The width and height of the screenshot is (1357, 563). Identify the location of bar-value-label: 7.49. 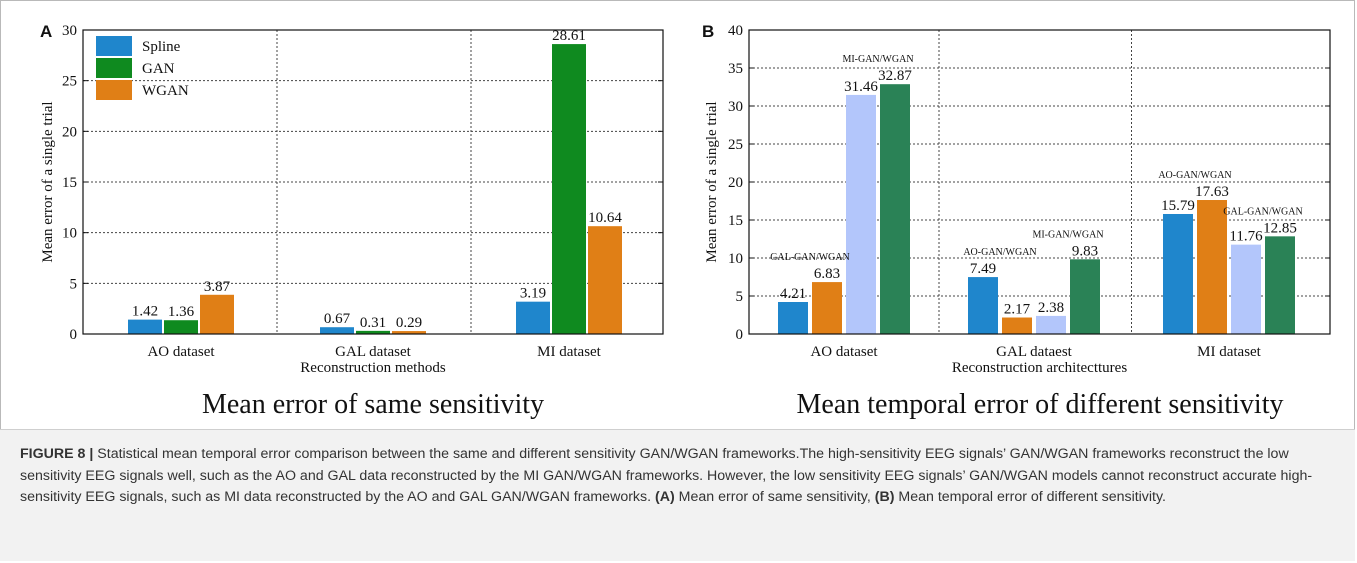
(983, 269).